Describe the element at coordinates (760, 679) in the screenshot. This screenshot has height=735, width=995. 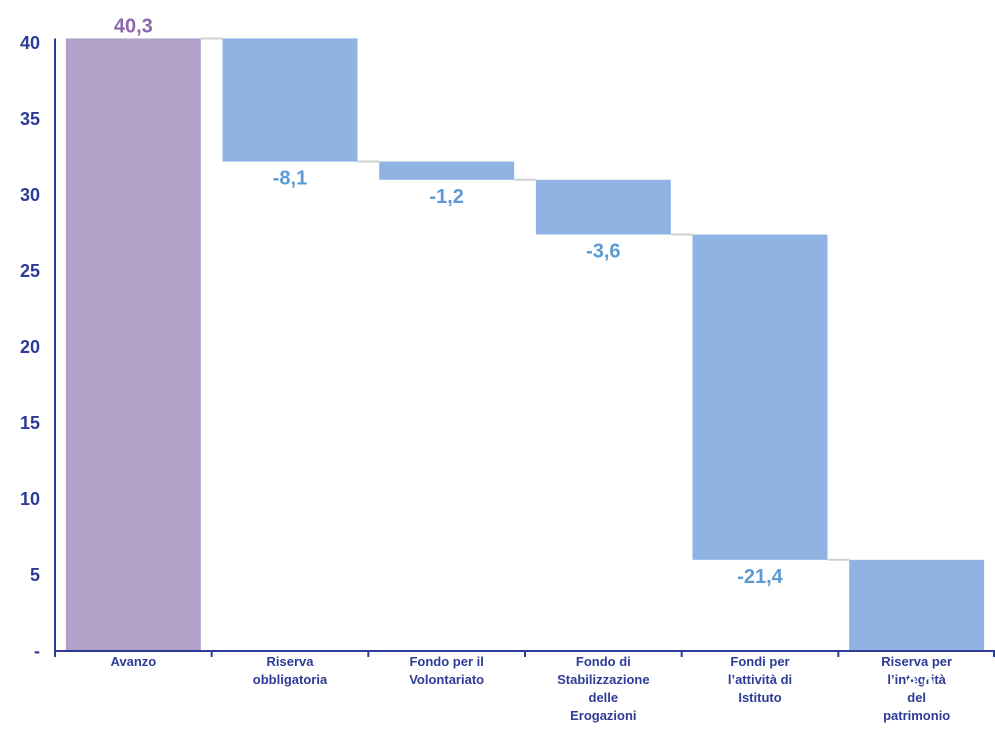
I see `category-label: Fondi per l’attività di Istituto` at that location.